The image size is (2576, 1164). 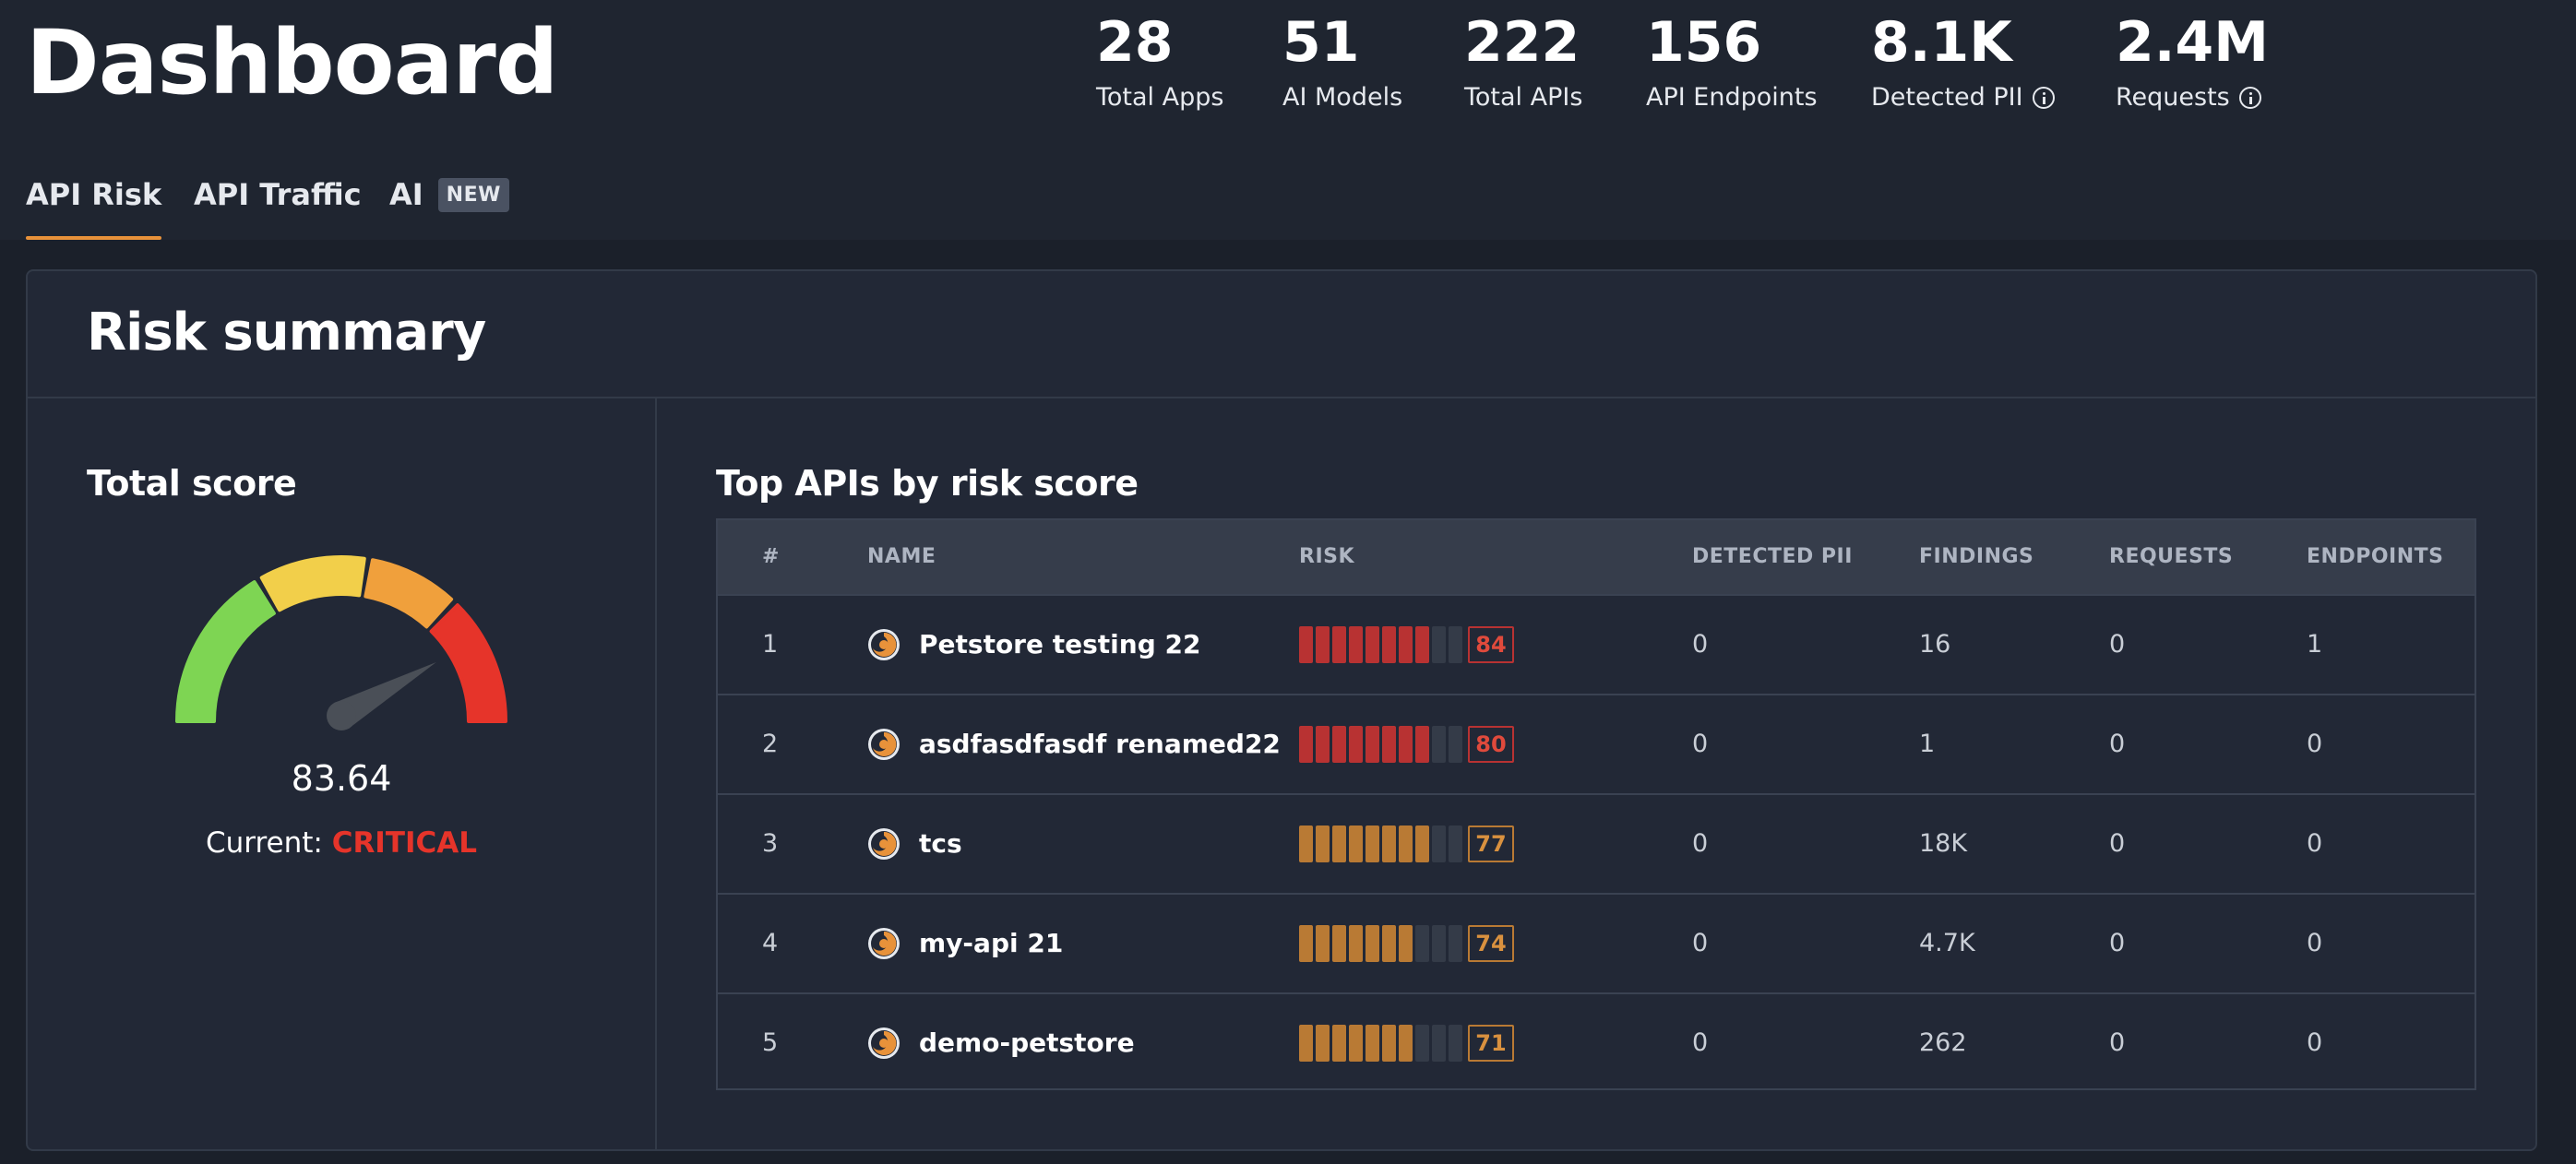 What do you see at coordinates (406, 194) in the screenshot?
I see `tab-label: AI` at bounding box center [406, 194].